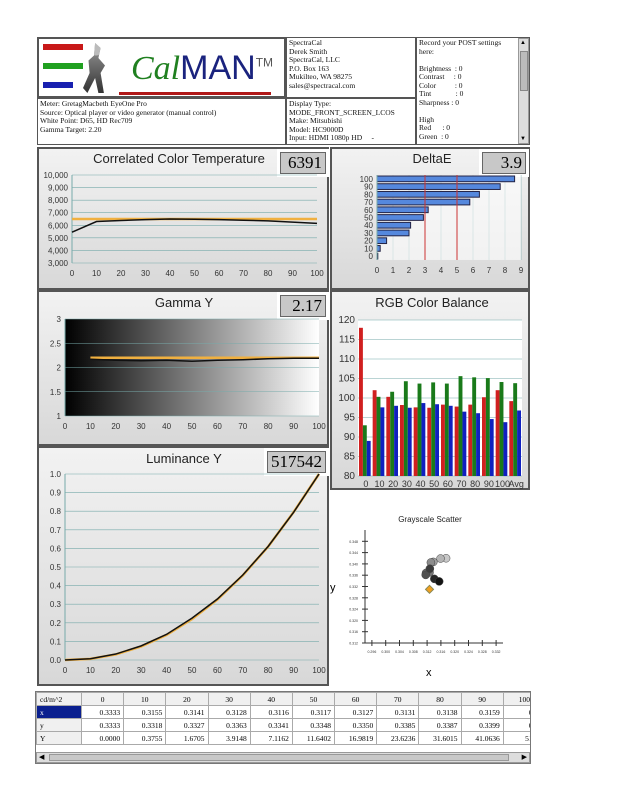 Image resolution: width=617 pixels, height=800 pixels. Describe the element at coordinates (516, 712) in the screenshot. I see `table-cell: 0.31` at that location.